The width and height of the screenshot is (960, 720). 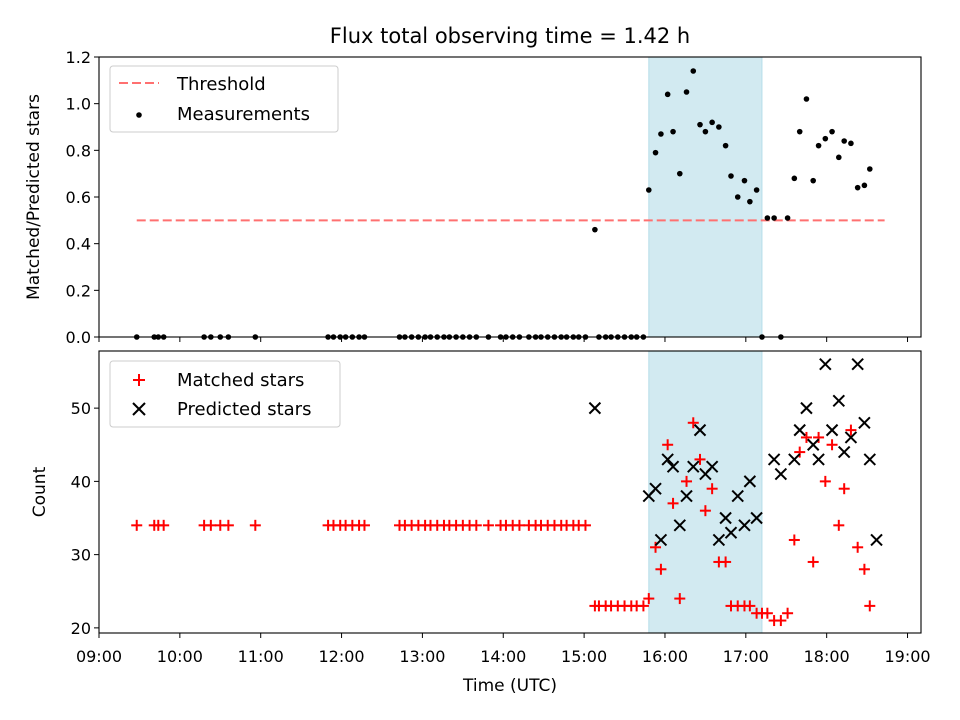 What do you see at coordinates (40, 491) in the screenshot?
I see `bottom-y-axis-label: Count` at bounding box center [40, 491].